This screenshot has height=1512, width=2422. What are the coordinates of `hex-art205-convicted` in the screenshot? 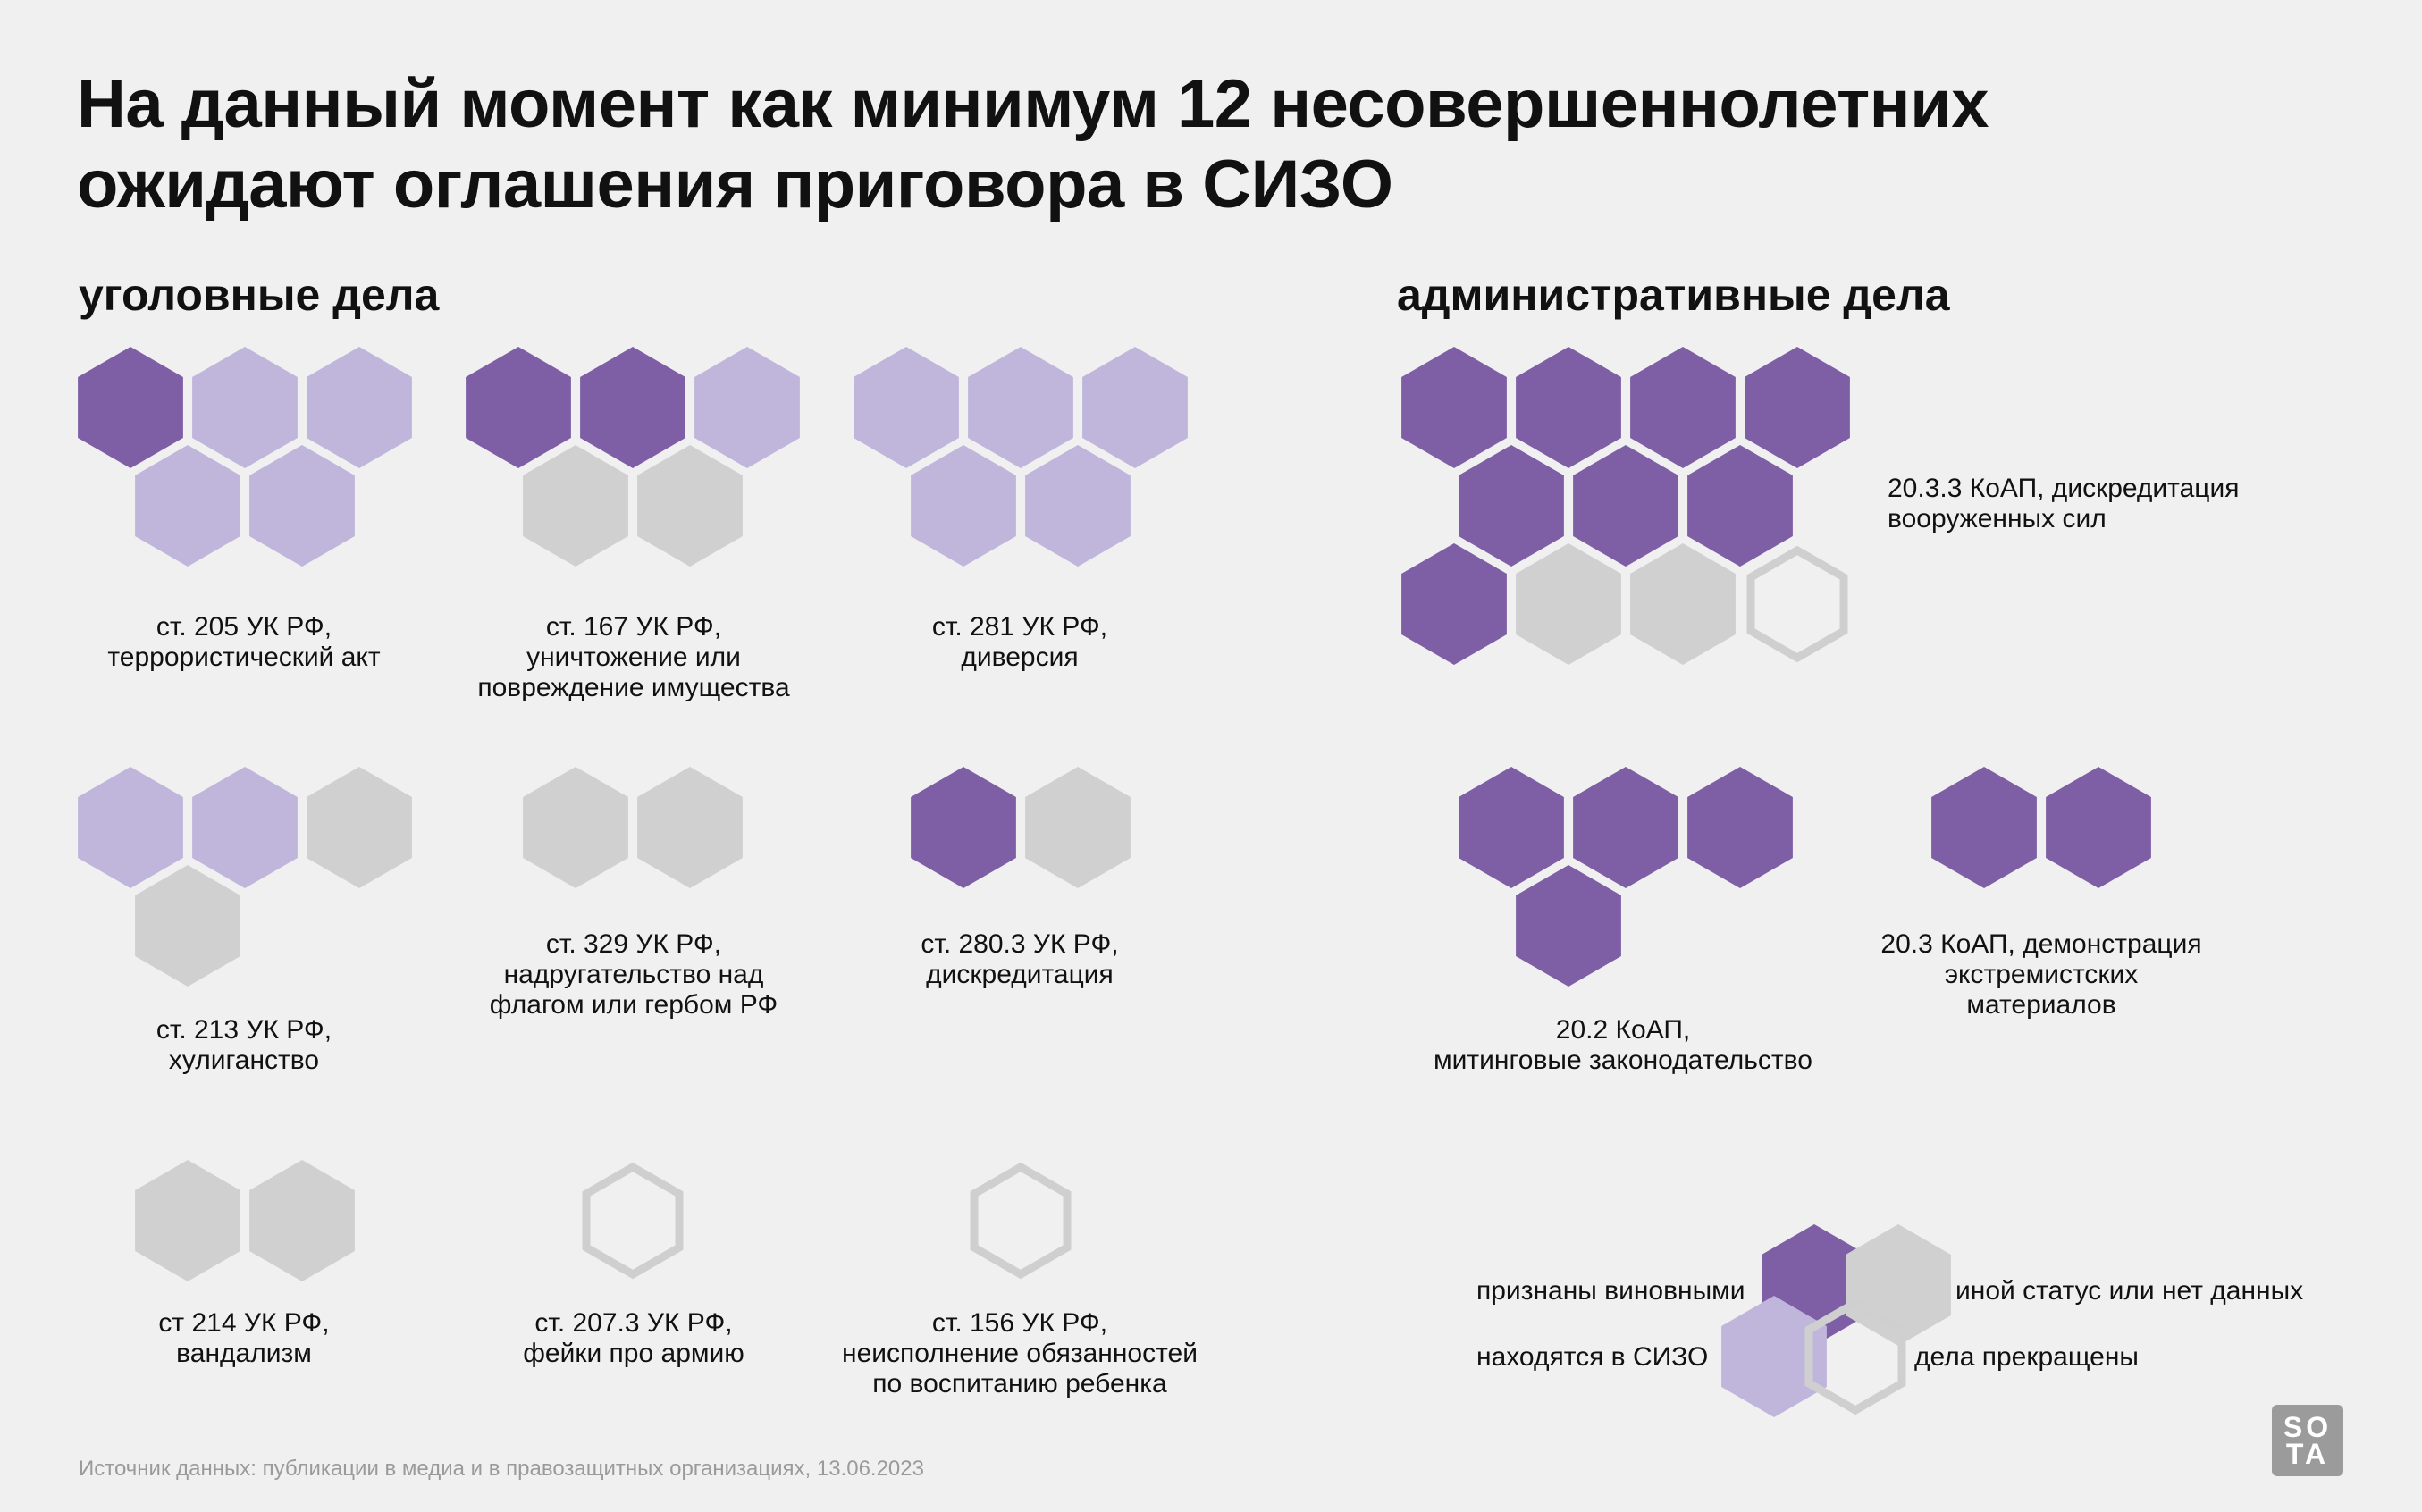 It's located at (130, 407).